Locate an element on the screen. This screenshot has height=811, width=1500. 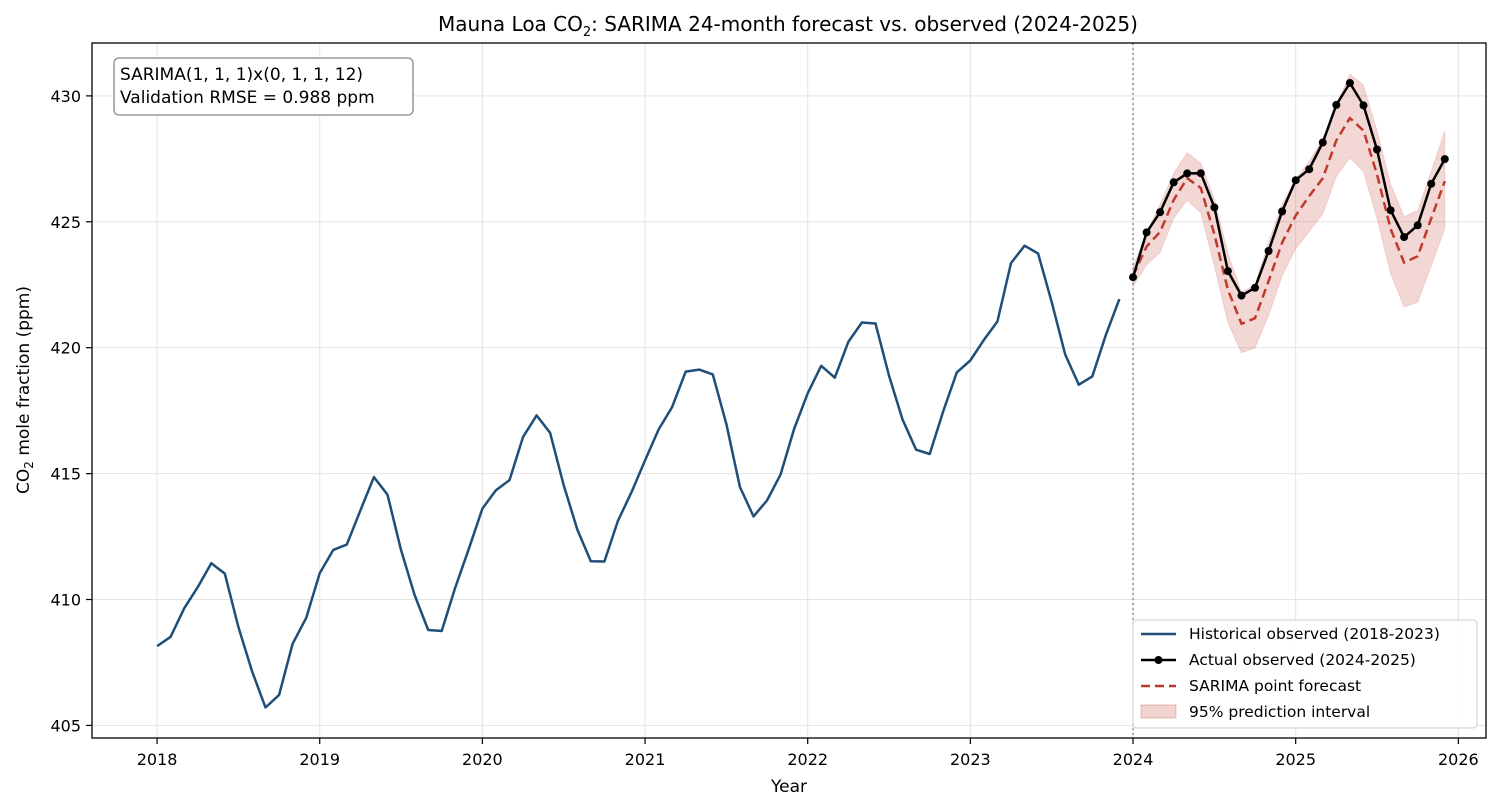
y-tick-label: 425 is located at coordinates (65, 222).